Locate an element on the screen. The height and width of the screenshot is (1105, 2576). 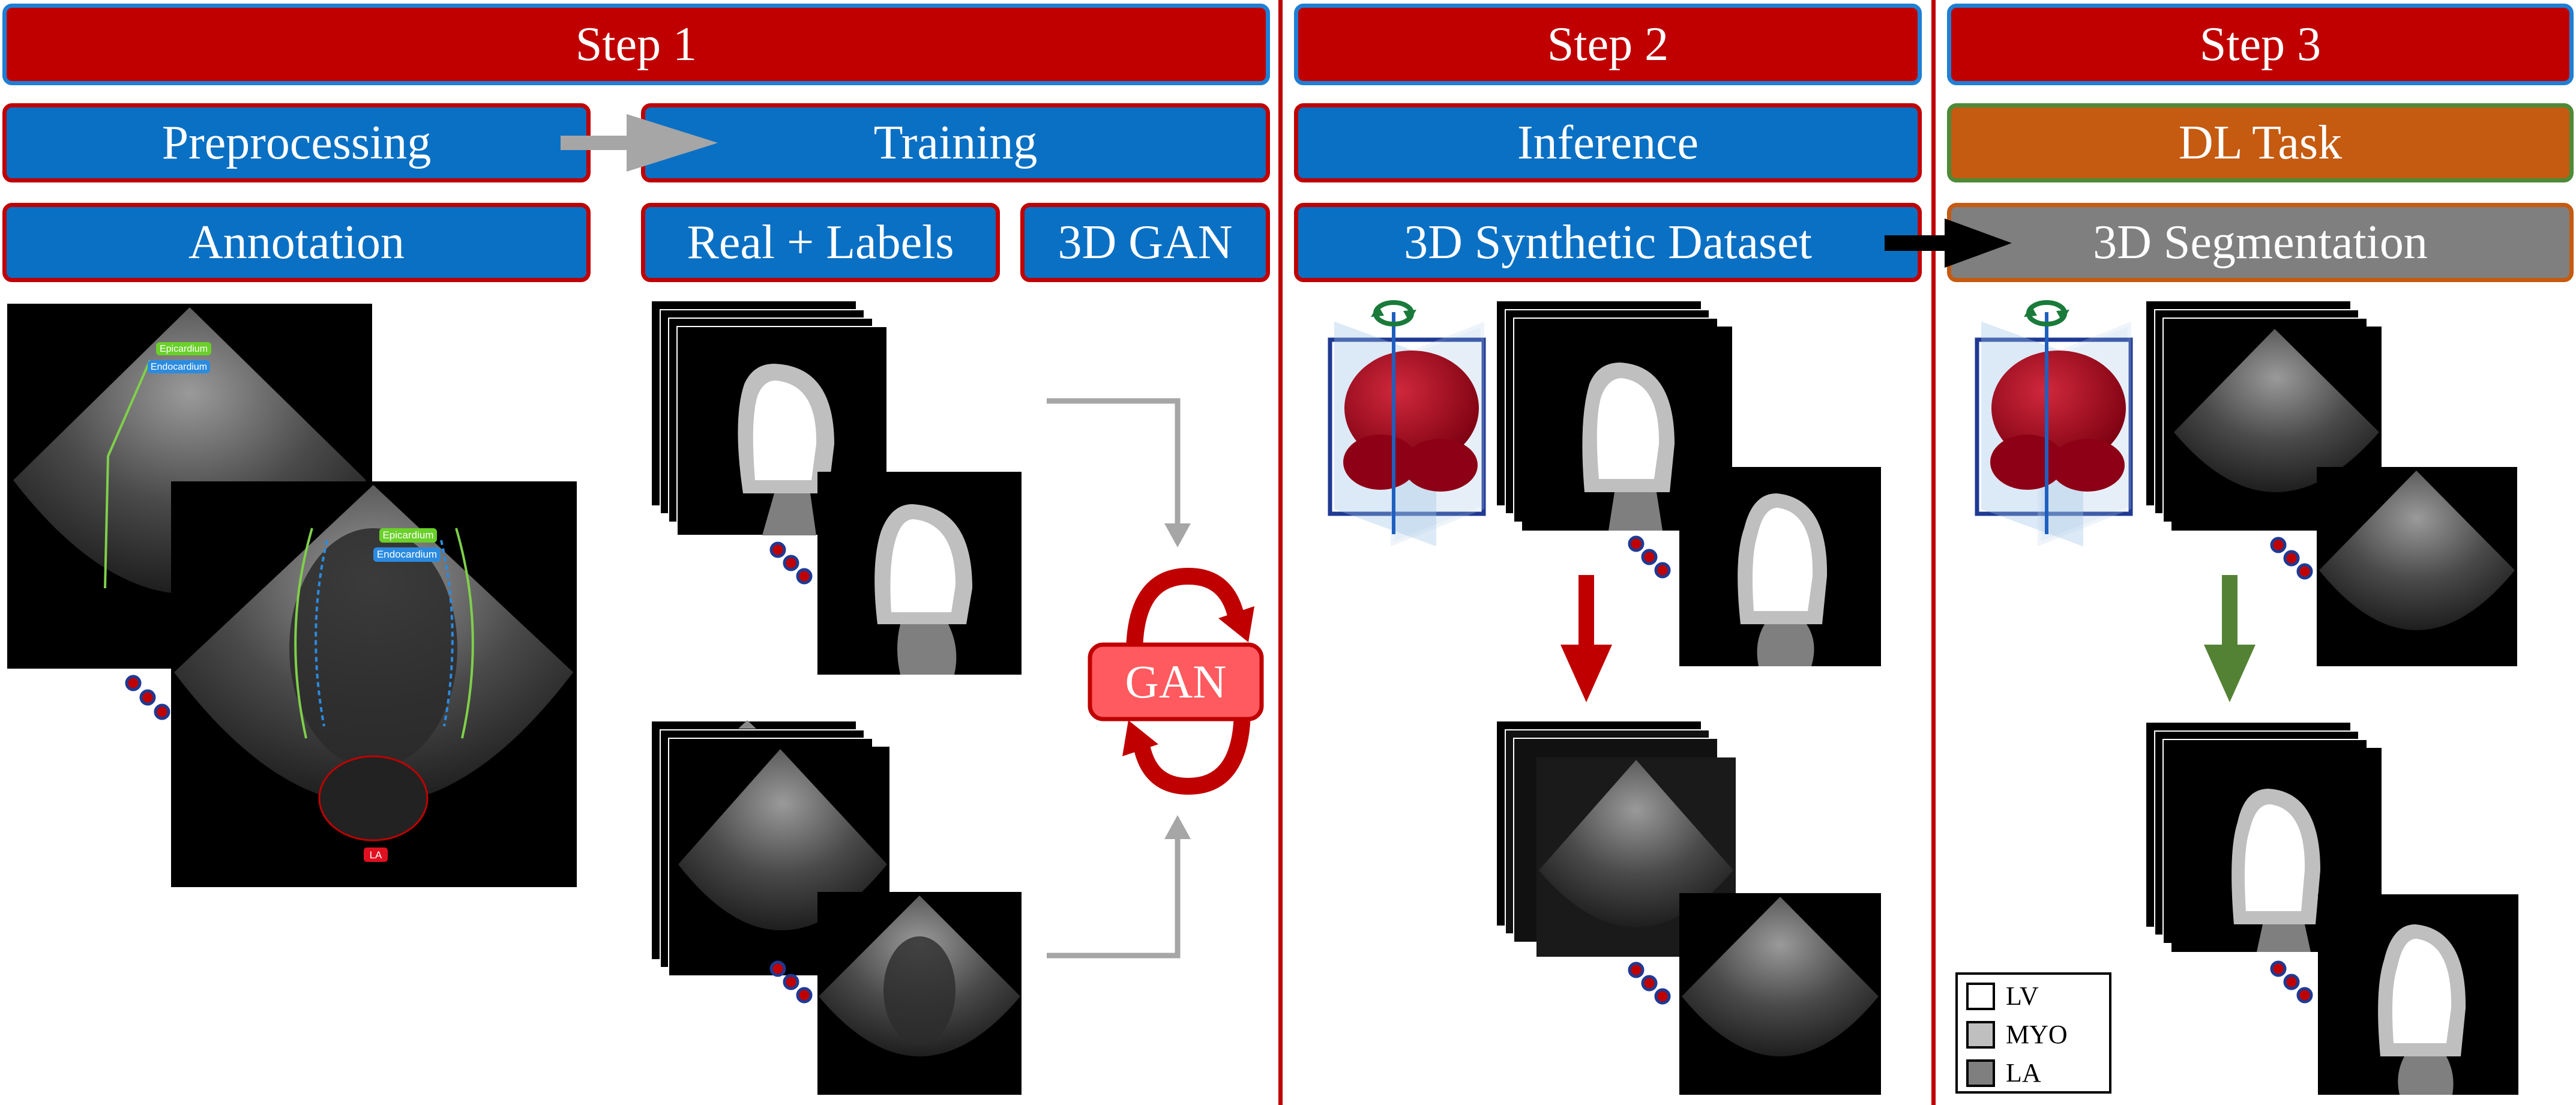
labels-to-gan-connector is located at coordinates (1119, 473).